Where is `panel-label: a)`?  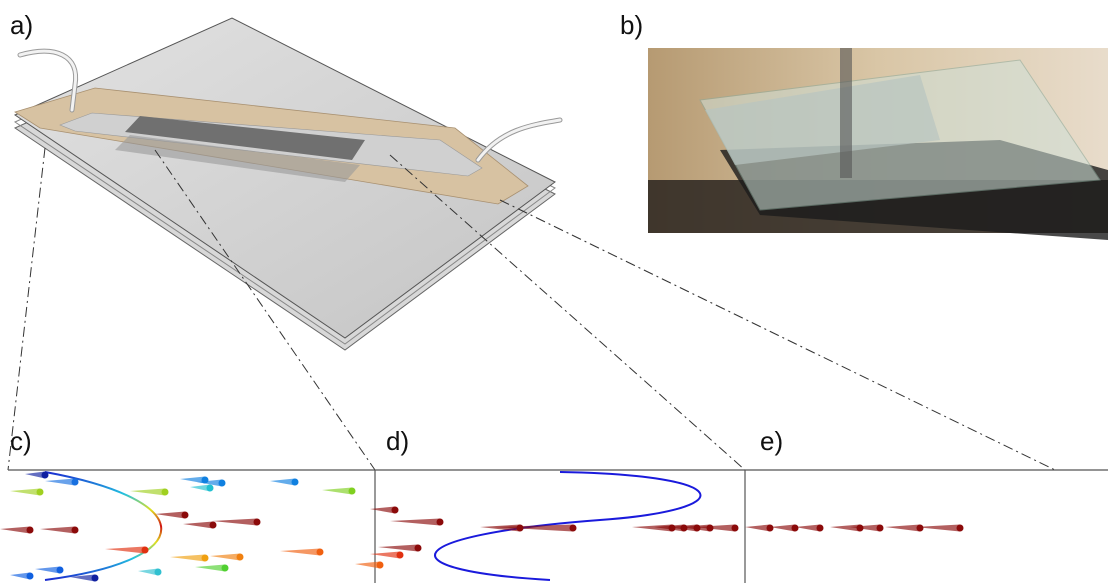 panel-label: a) is located at coordinates (21, 25).